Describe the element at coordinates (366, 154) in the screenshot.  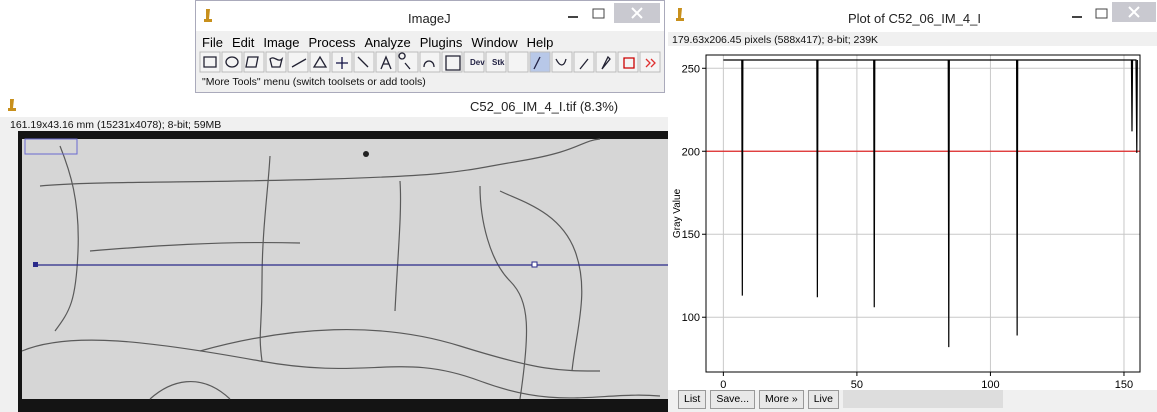
I see `image-spot` at that location.